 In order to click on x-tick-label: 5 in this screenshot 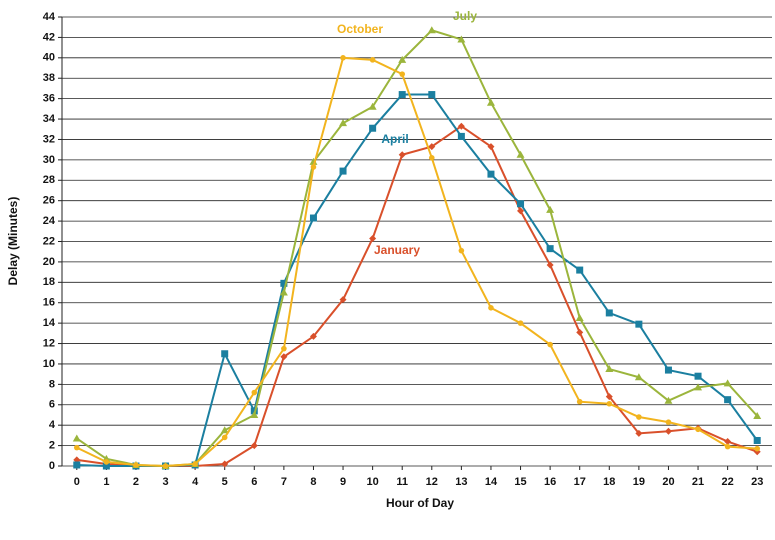, I will do `click(225, 482)`.